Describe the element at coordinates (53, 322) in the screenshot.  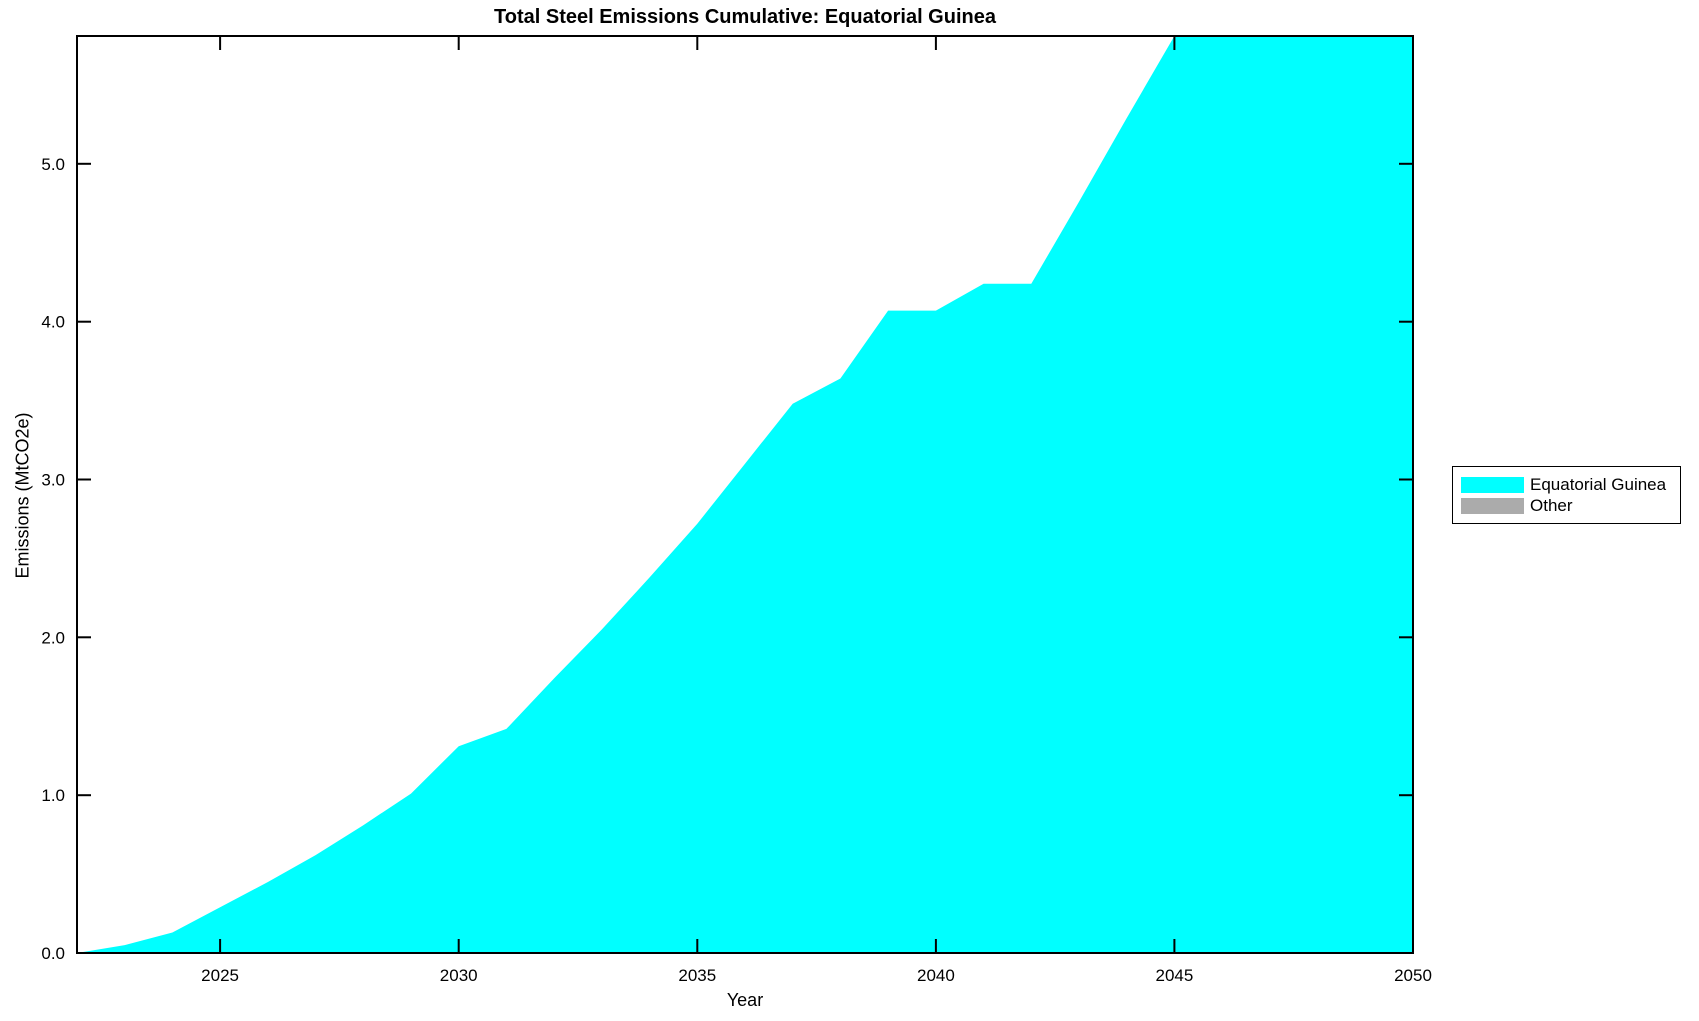
I see `y-tick-label: 4.0` at that location.